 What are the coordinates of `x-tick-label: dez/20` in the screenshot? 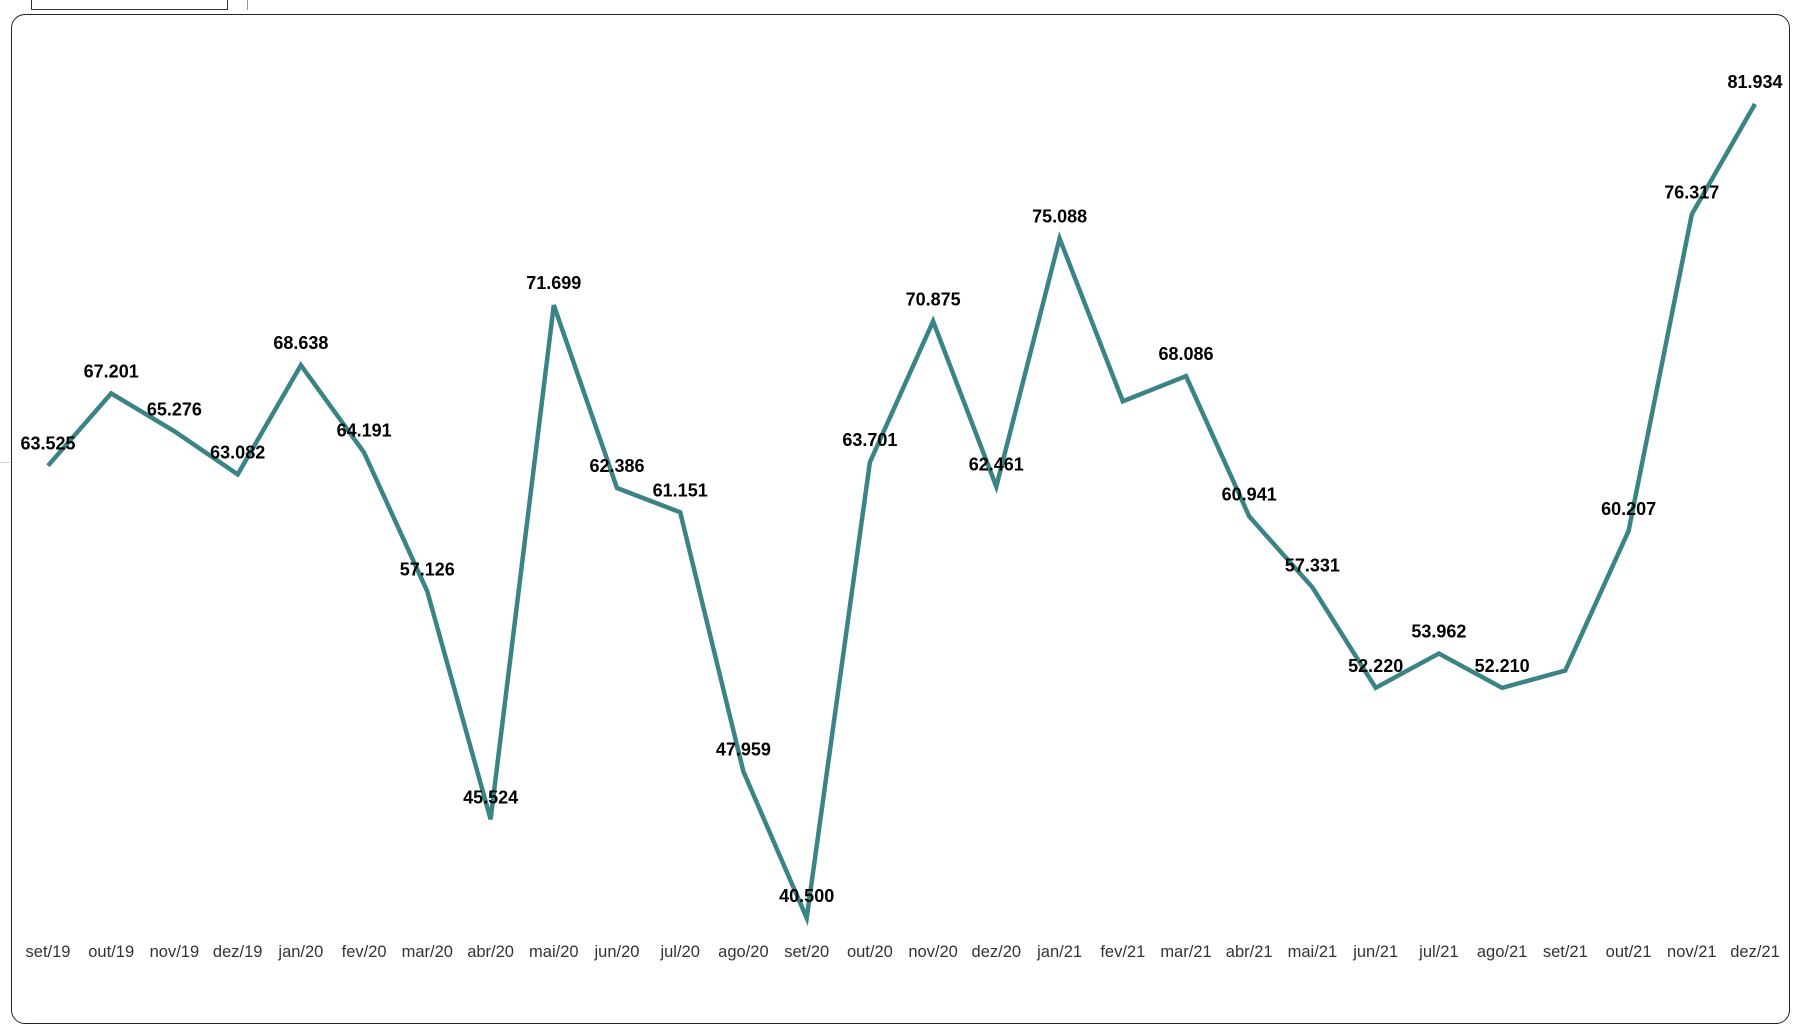 It's located at (997, 952).